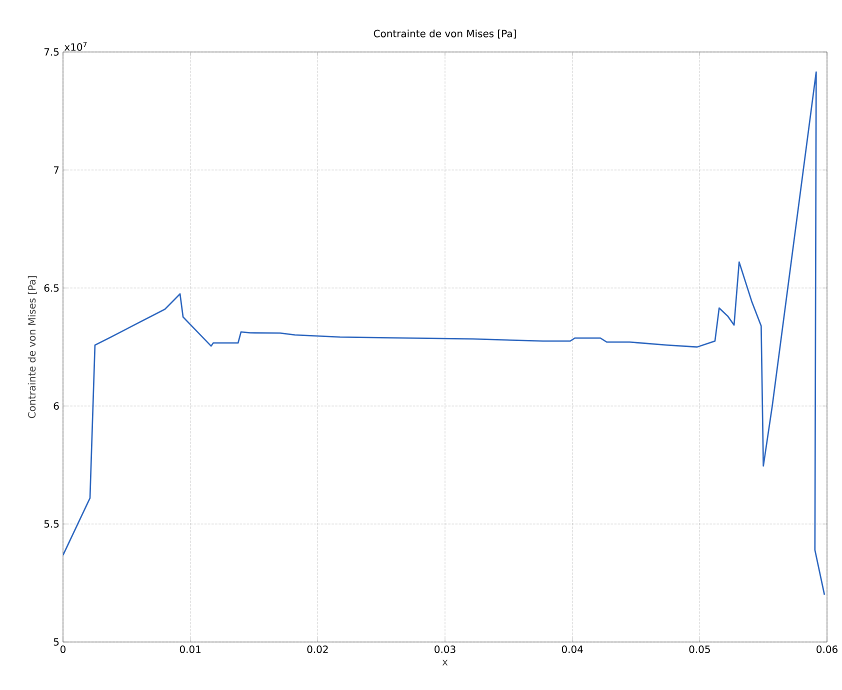 The image size is (842, 690). Describe the element at coordinates (75, 46) in the screenshot. I see `text: x10$^{7}$` at that location.